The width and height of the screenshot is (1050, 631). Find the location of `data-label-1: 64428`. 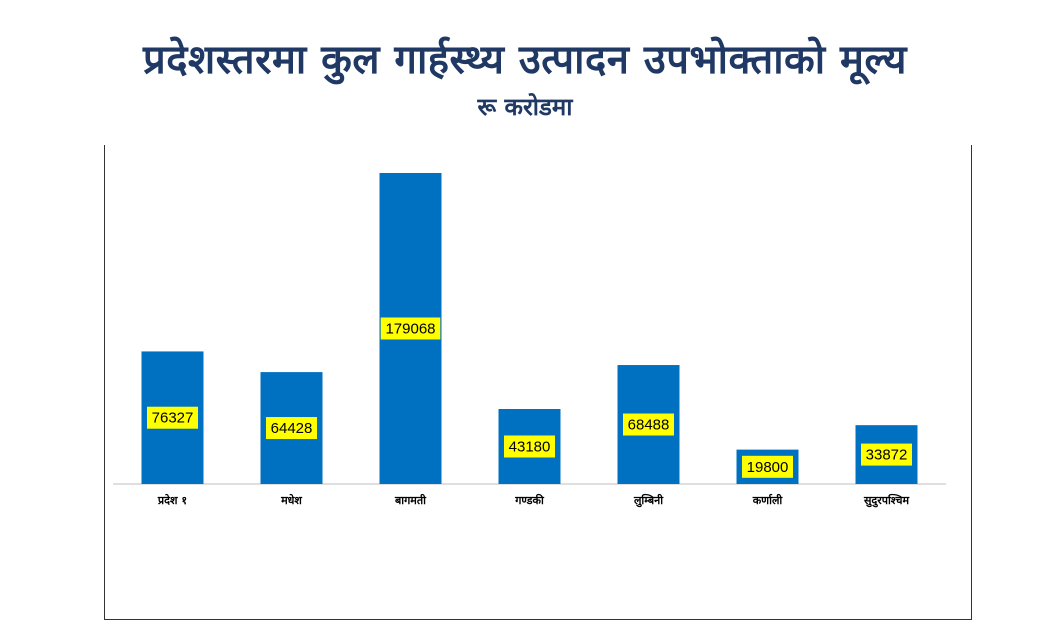

data-label-1: 64428 is located at coordinates (292, 428).